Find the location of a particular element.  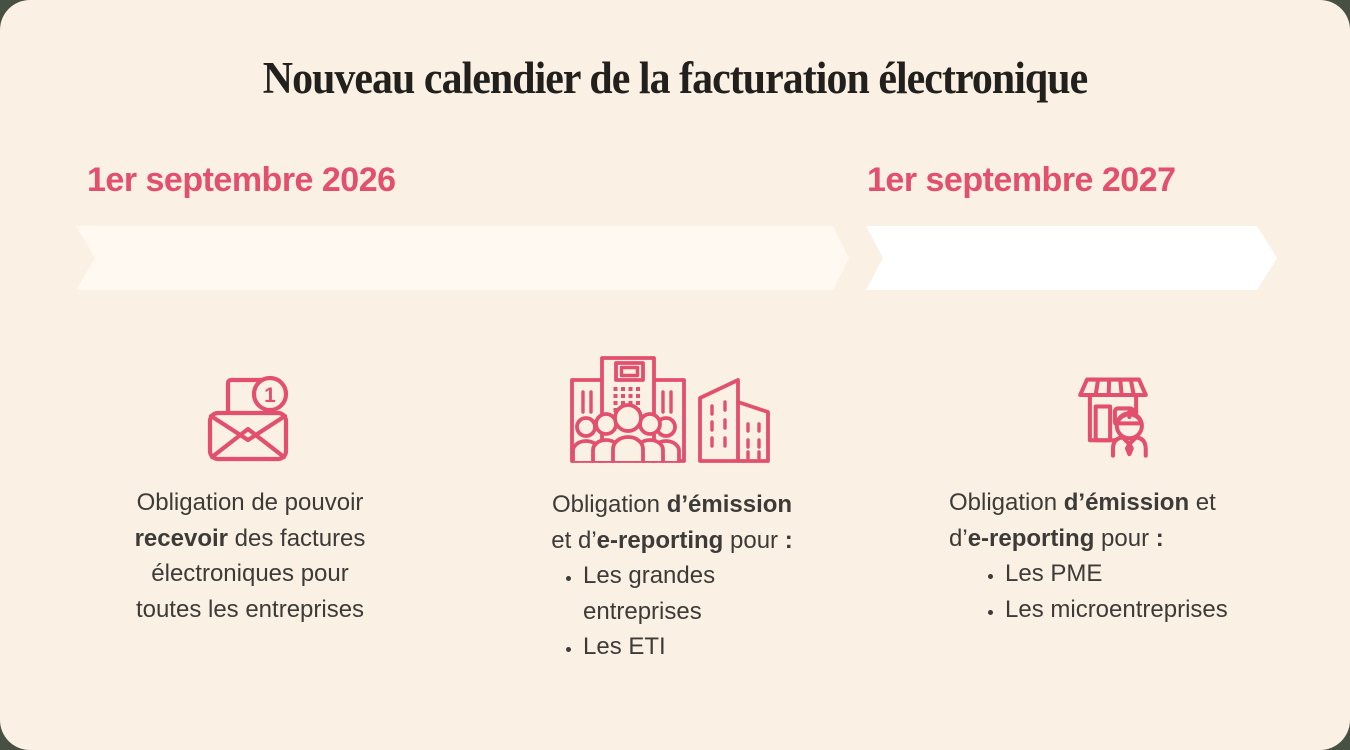

company-type-list: Les grandes entreprisesLes ETI is located at coordinates (672, 611).